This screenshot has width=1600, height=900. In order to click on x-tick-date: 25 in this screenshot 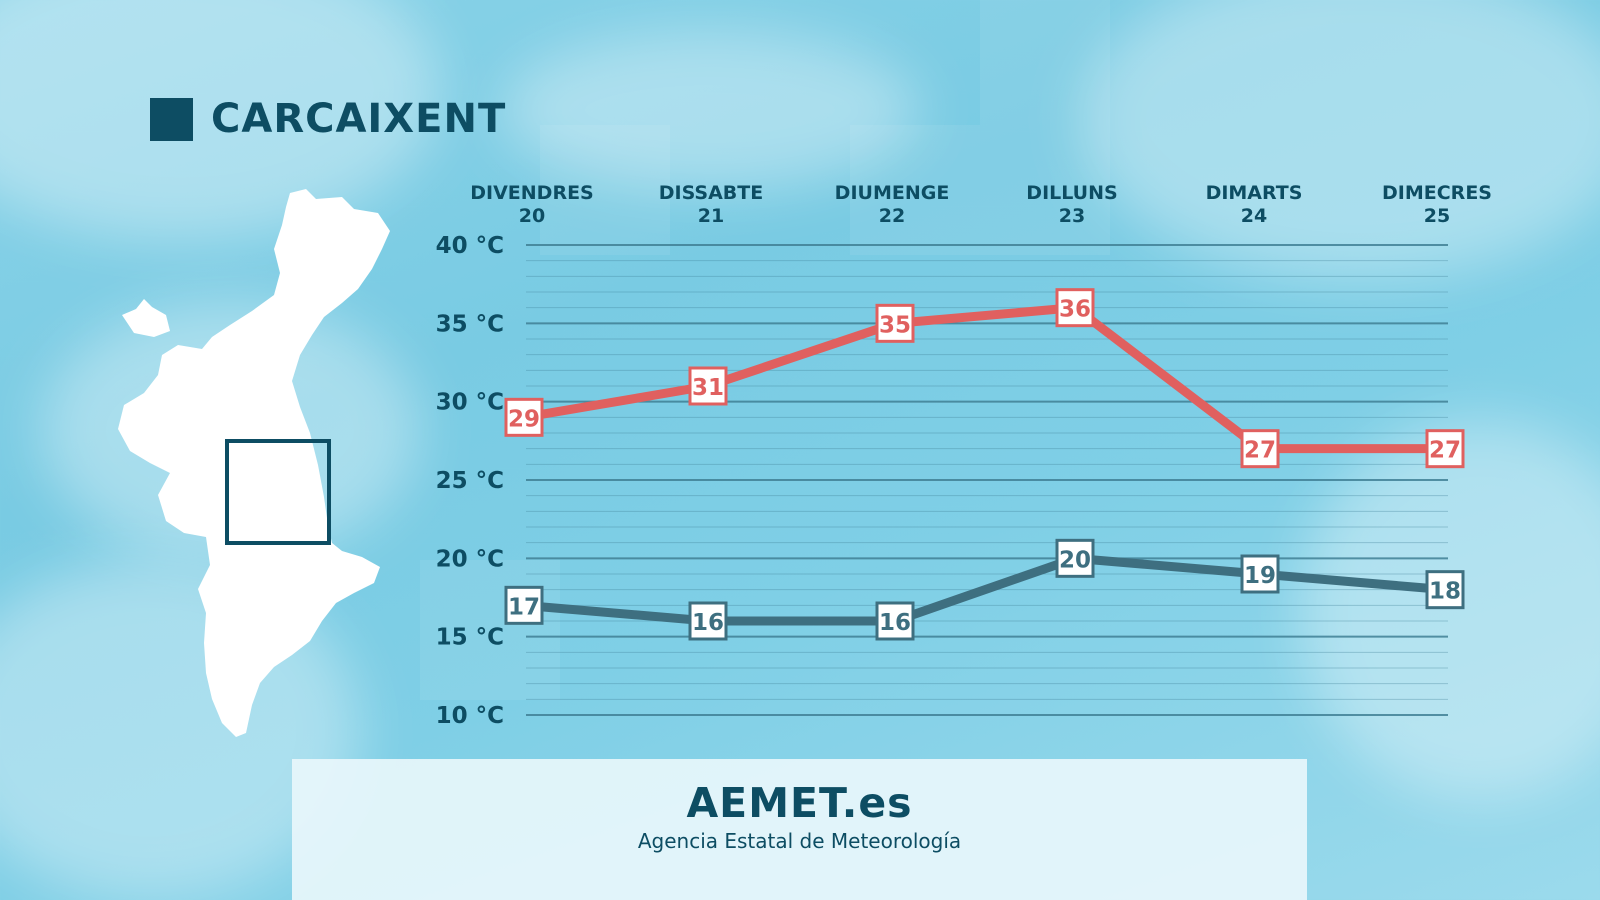, I will do `click(1437, 216)`.